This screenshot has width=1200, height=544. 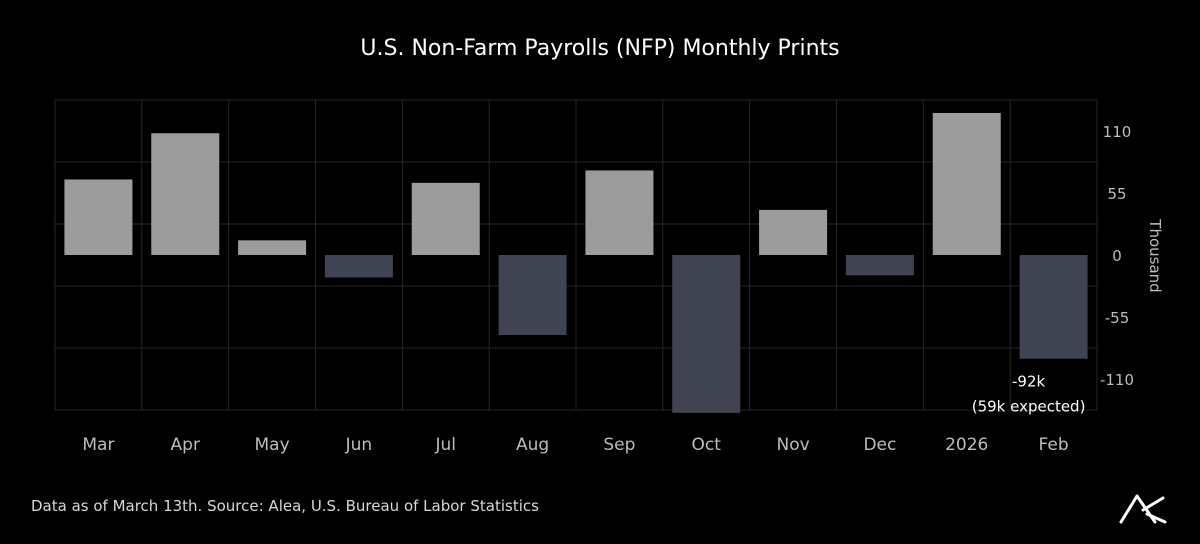 What do you see at coordinates (619, 212) in the screenshot?
I see `bar-sep` at bounding box center [619, 212].